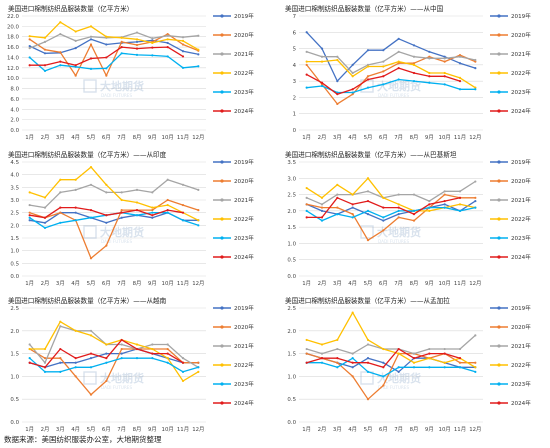  What do you see at coordinates (83, 439) in the screenshot?
I see `source-note: 数据来源：美国纺织服装办公室，大地期货整理` at bounding box center [83, 439].